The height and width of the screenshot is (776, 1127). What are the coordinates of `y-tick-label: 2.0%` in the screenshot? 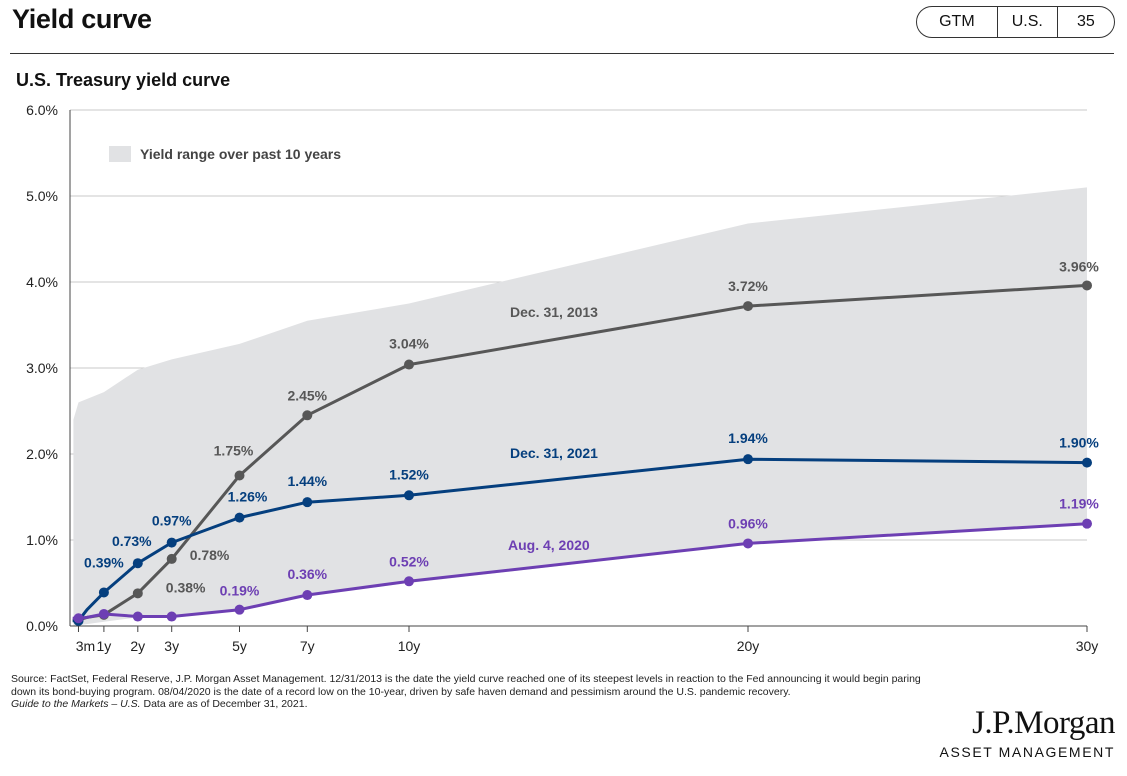 It's located at (42, 454).